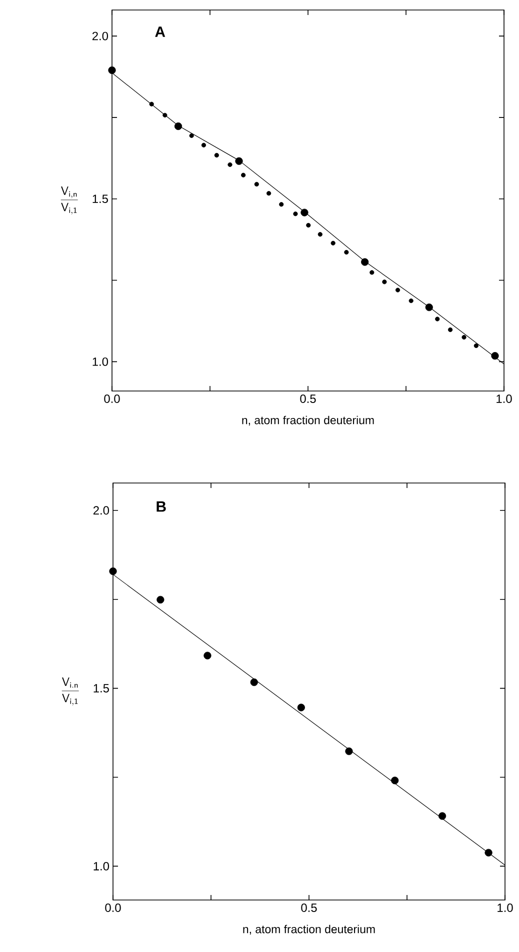 This screenshot has height=952, width=519. What do you see at coordinates (161, 506) in the screenshot?
I see `text: B` at bounding box center [161, 506].